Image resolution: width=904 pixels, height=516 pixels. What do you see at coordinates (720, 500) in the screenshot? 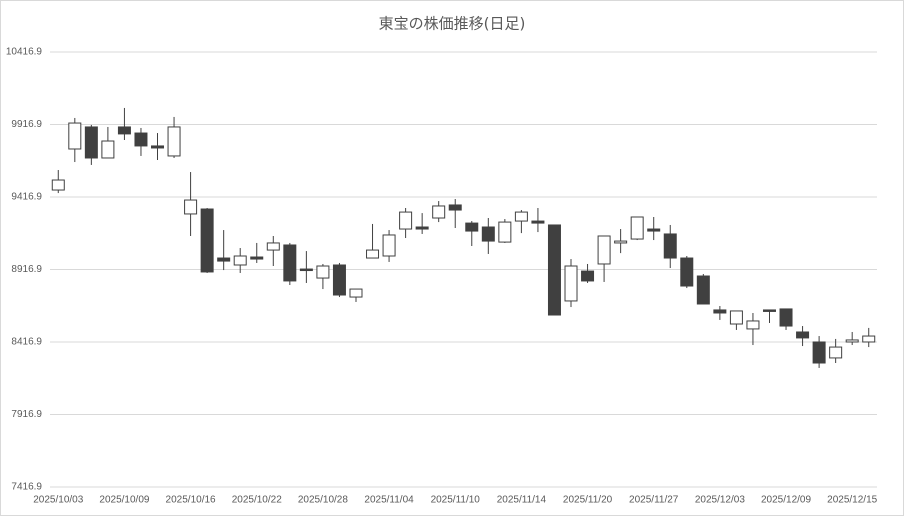
I see `x-tick-label: 2025/12/03` at bounding box center [720, 500].